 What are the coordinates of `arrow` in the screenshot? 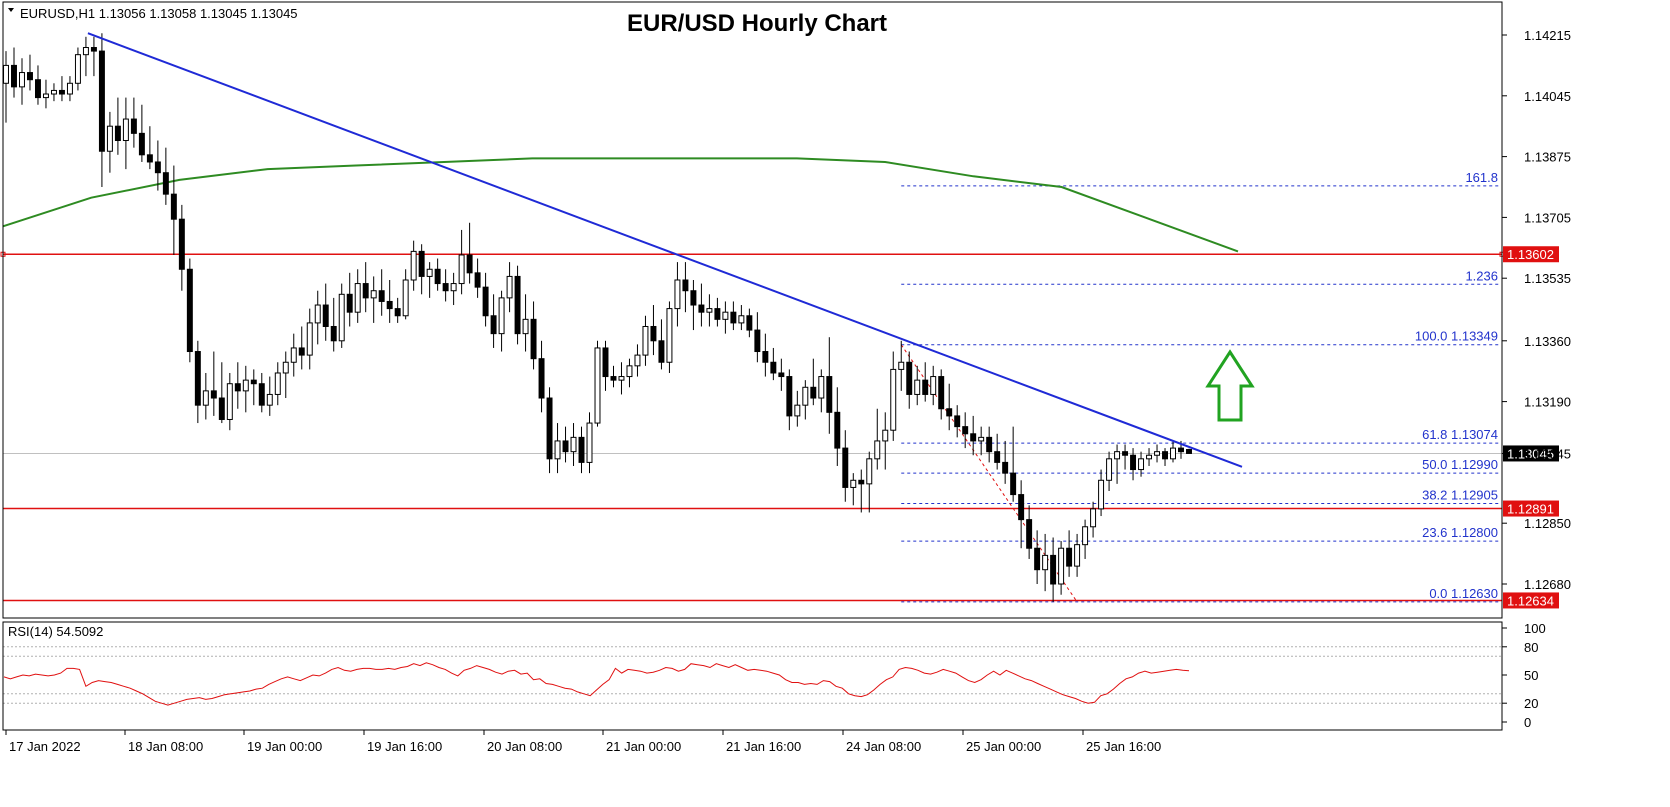 It's located at (1230, 385).